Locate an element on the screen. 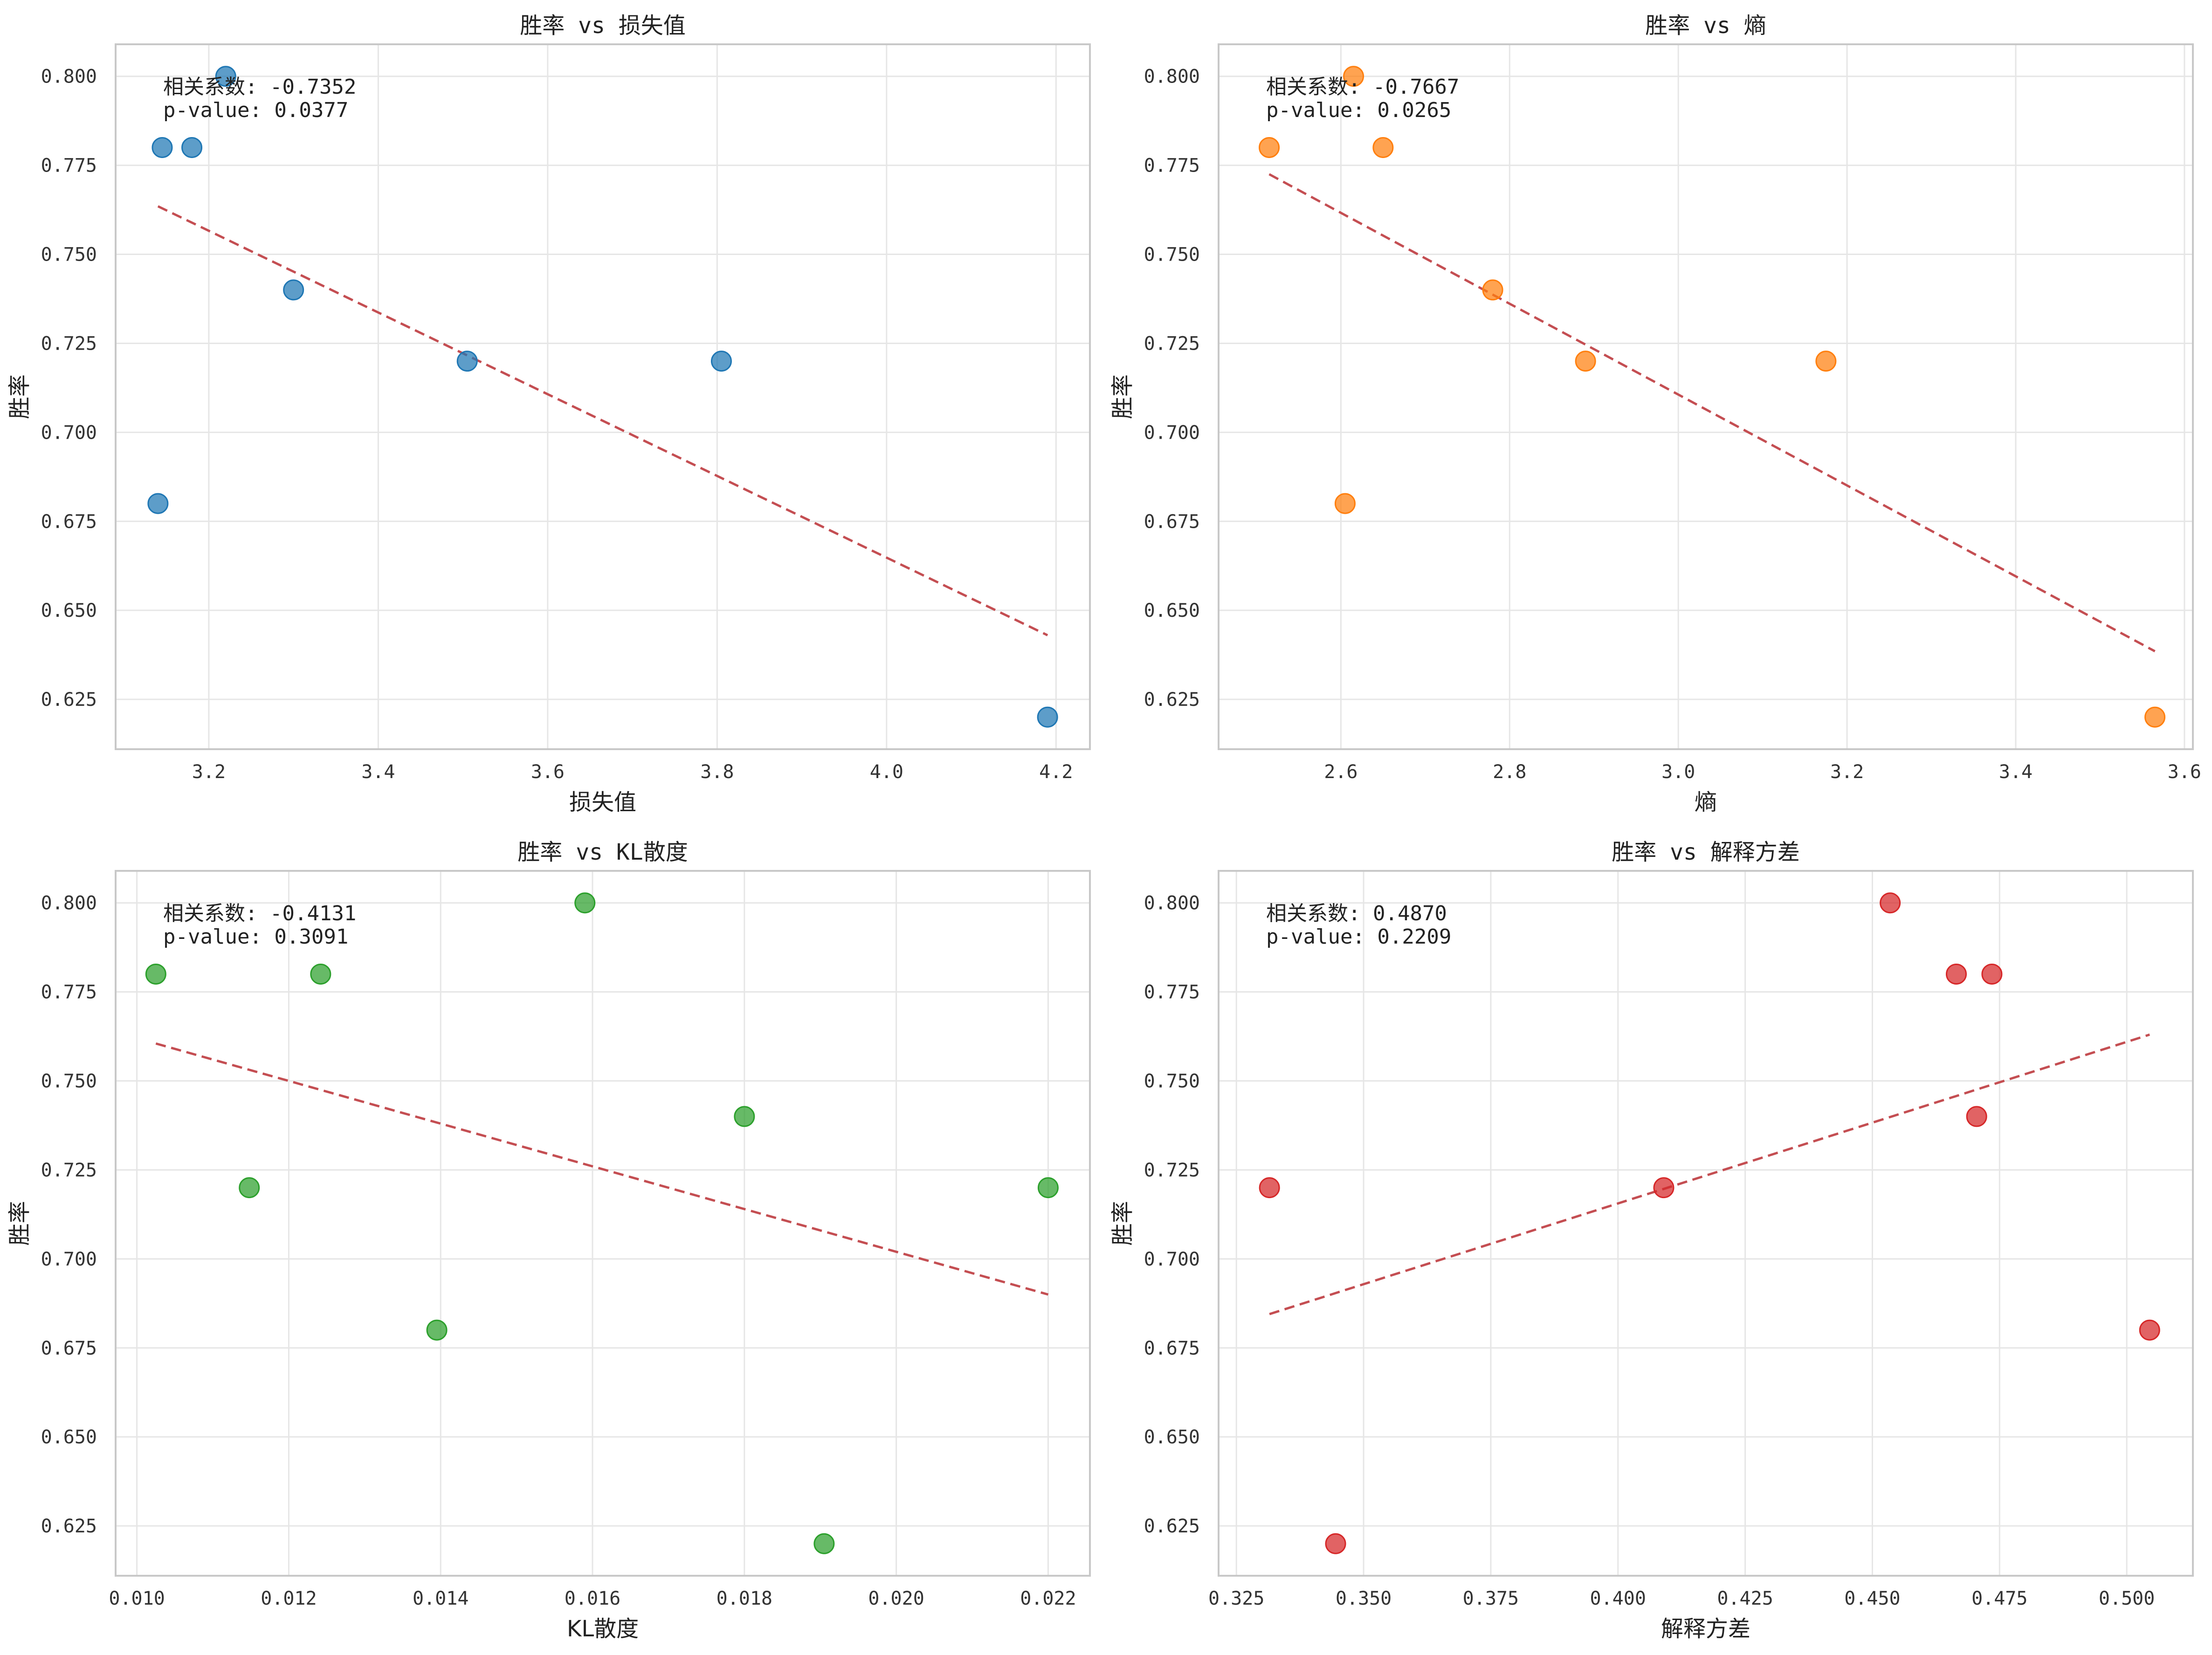 This screenshot has width=2212, height=1655. x-tick-label: 0.350 is located at coordinates (1364, 1598).